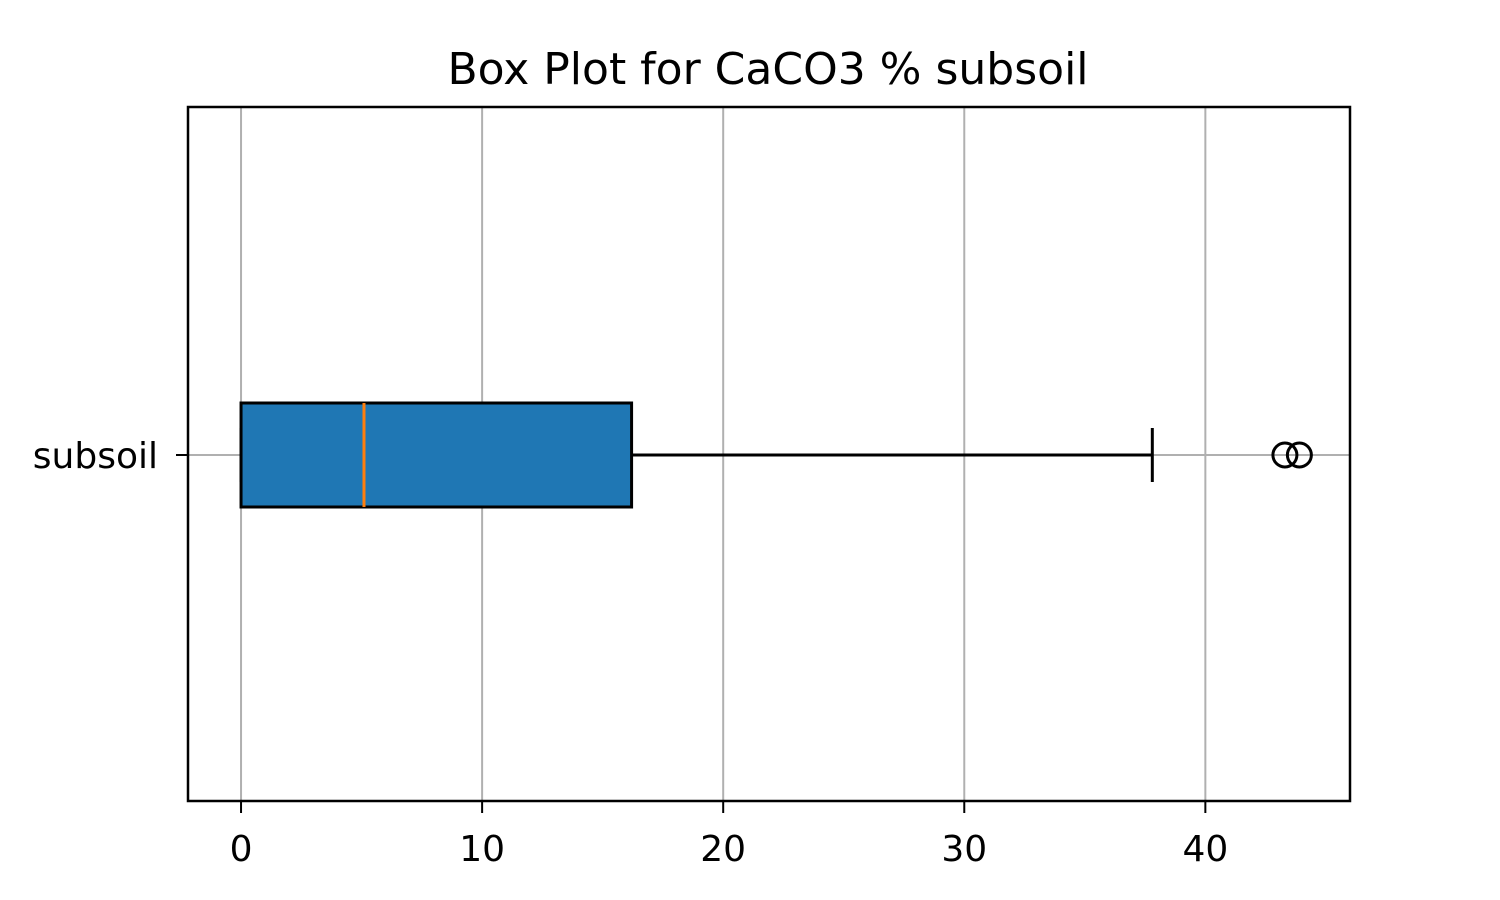 The height and width of the screenshot is (900, 1500). What do you see at coordinates (482, 849) in the screenshot?
I see `x-tick-label: 10` at bounding box center [482, 849].